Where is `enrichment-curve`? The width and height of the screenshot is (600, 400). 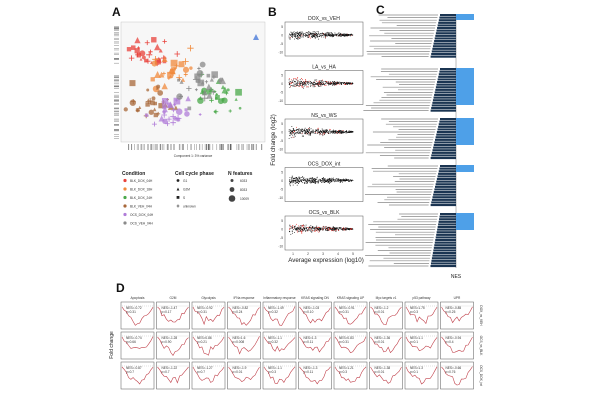
enrichment-curve is located at coordinates (244, 345).